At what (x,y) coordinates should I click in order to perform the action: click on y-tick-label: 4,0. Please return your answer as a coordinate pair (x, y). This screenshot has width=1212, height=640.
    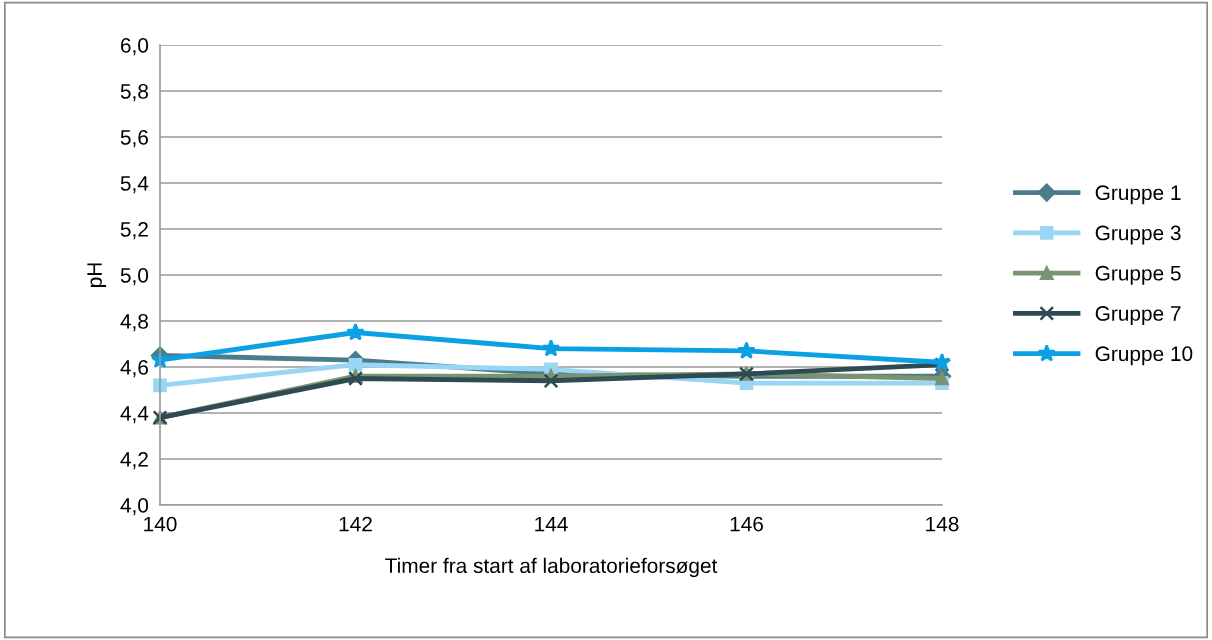
    Looking at the image, I should click on (134, 507).